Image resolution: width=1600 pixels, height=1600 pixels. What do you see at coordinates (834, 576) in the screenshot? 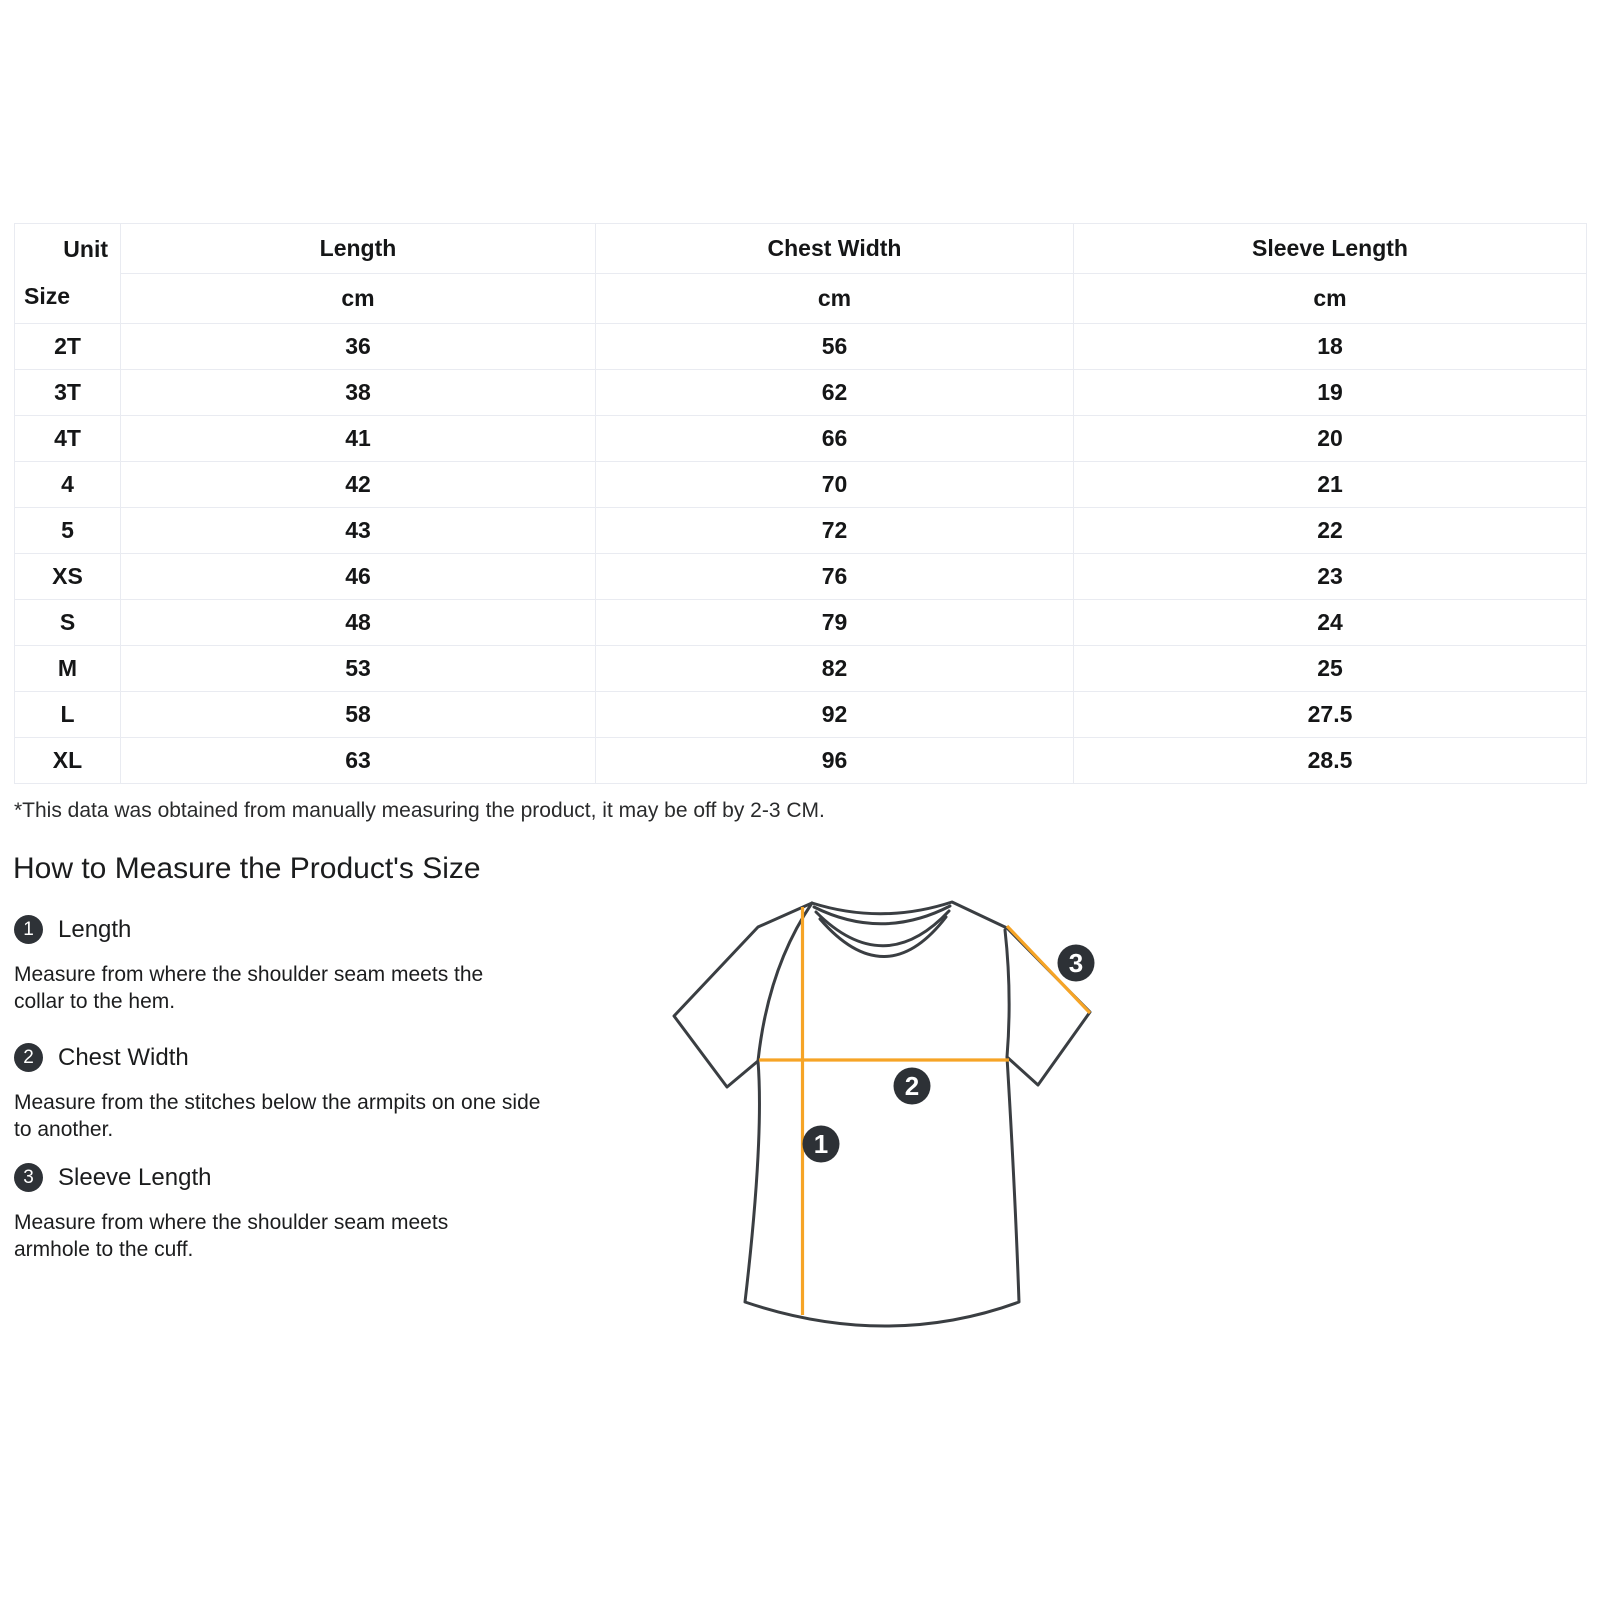
I see `chest-width-cell: 76` at bounding box center [834, 576].